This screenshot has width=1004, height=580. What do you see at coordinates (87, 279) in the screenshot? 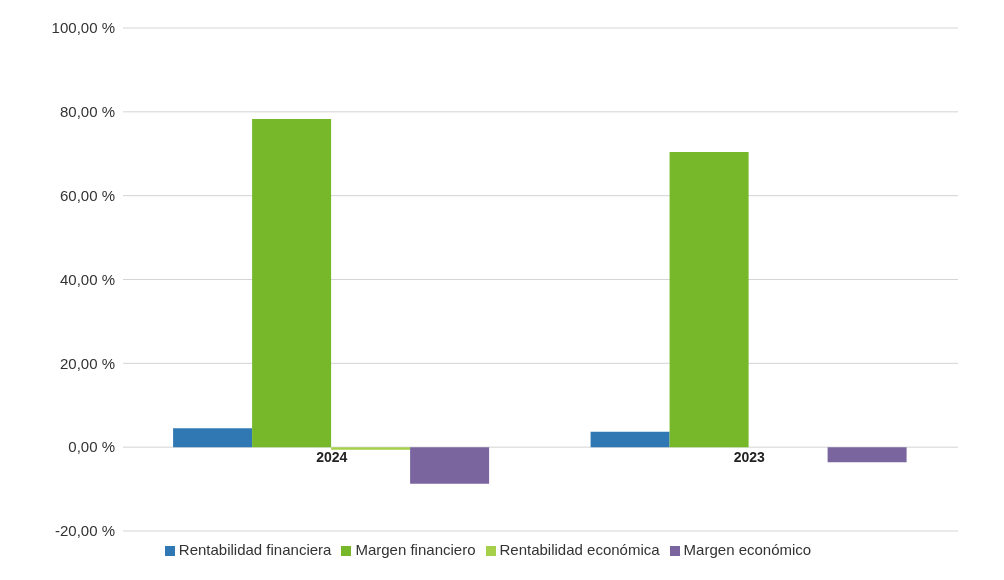
I see `y-tick-label: 40,00 %` at bounding box center [87, 279].